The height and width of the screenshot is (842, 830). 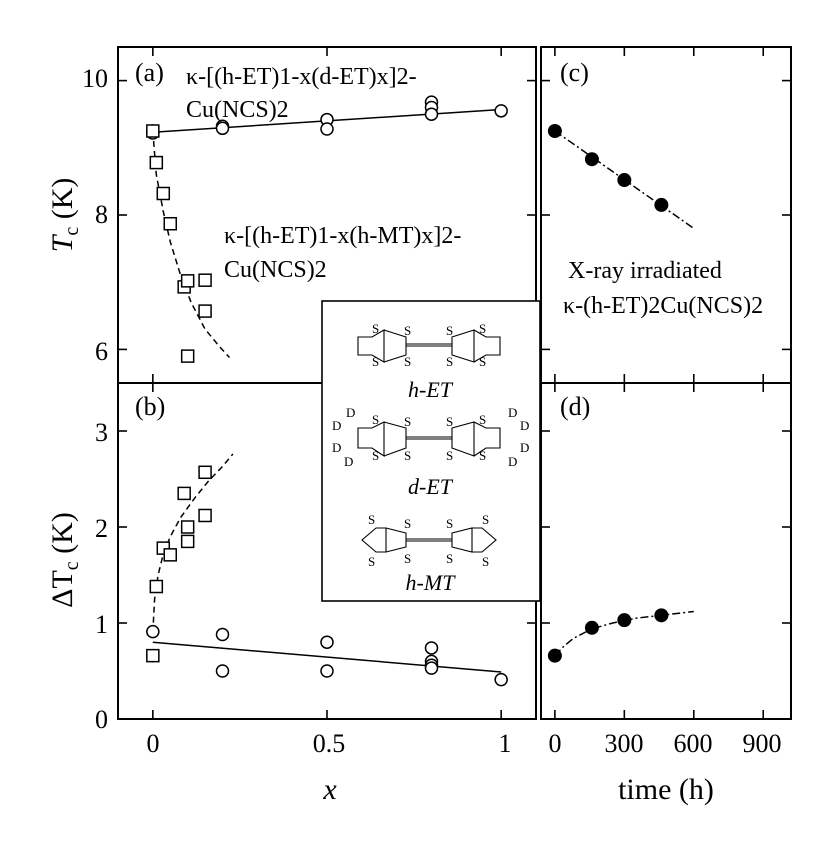 I want to click on x-axis-title-right: time (h), so click(x=666, y=789).